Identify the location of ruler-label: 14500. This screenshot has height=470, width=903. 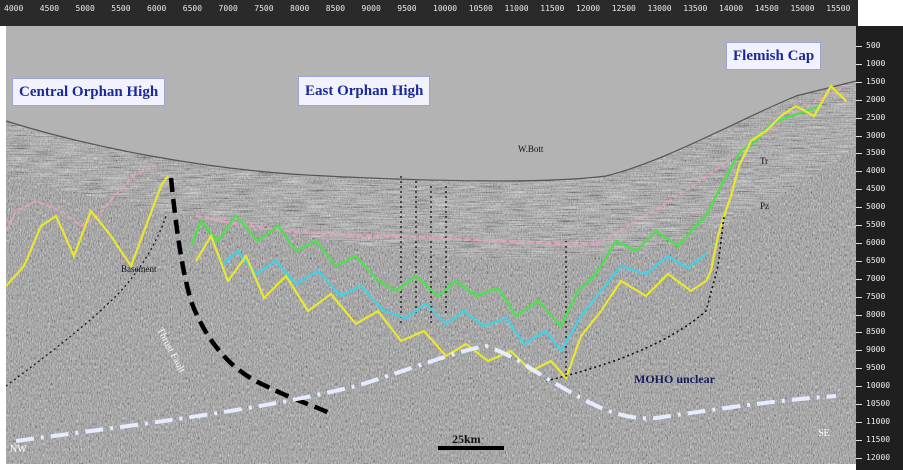
(766, 8).